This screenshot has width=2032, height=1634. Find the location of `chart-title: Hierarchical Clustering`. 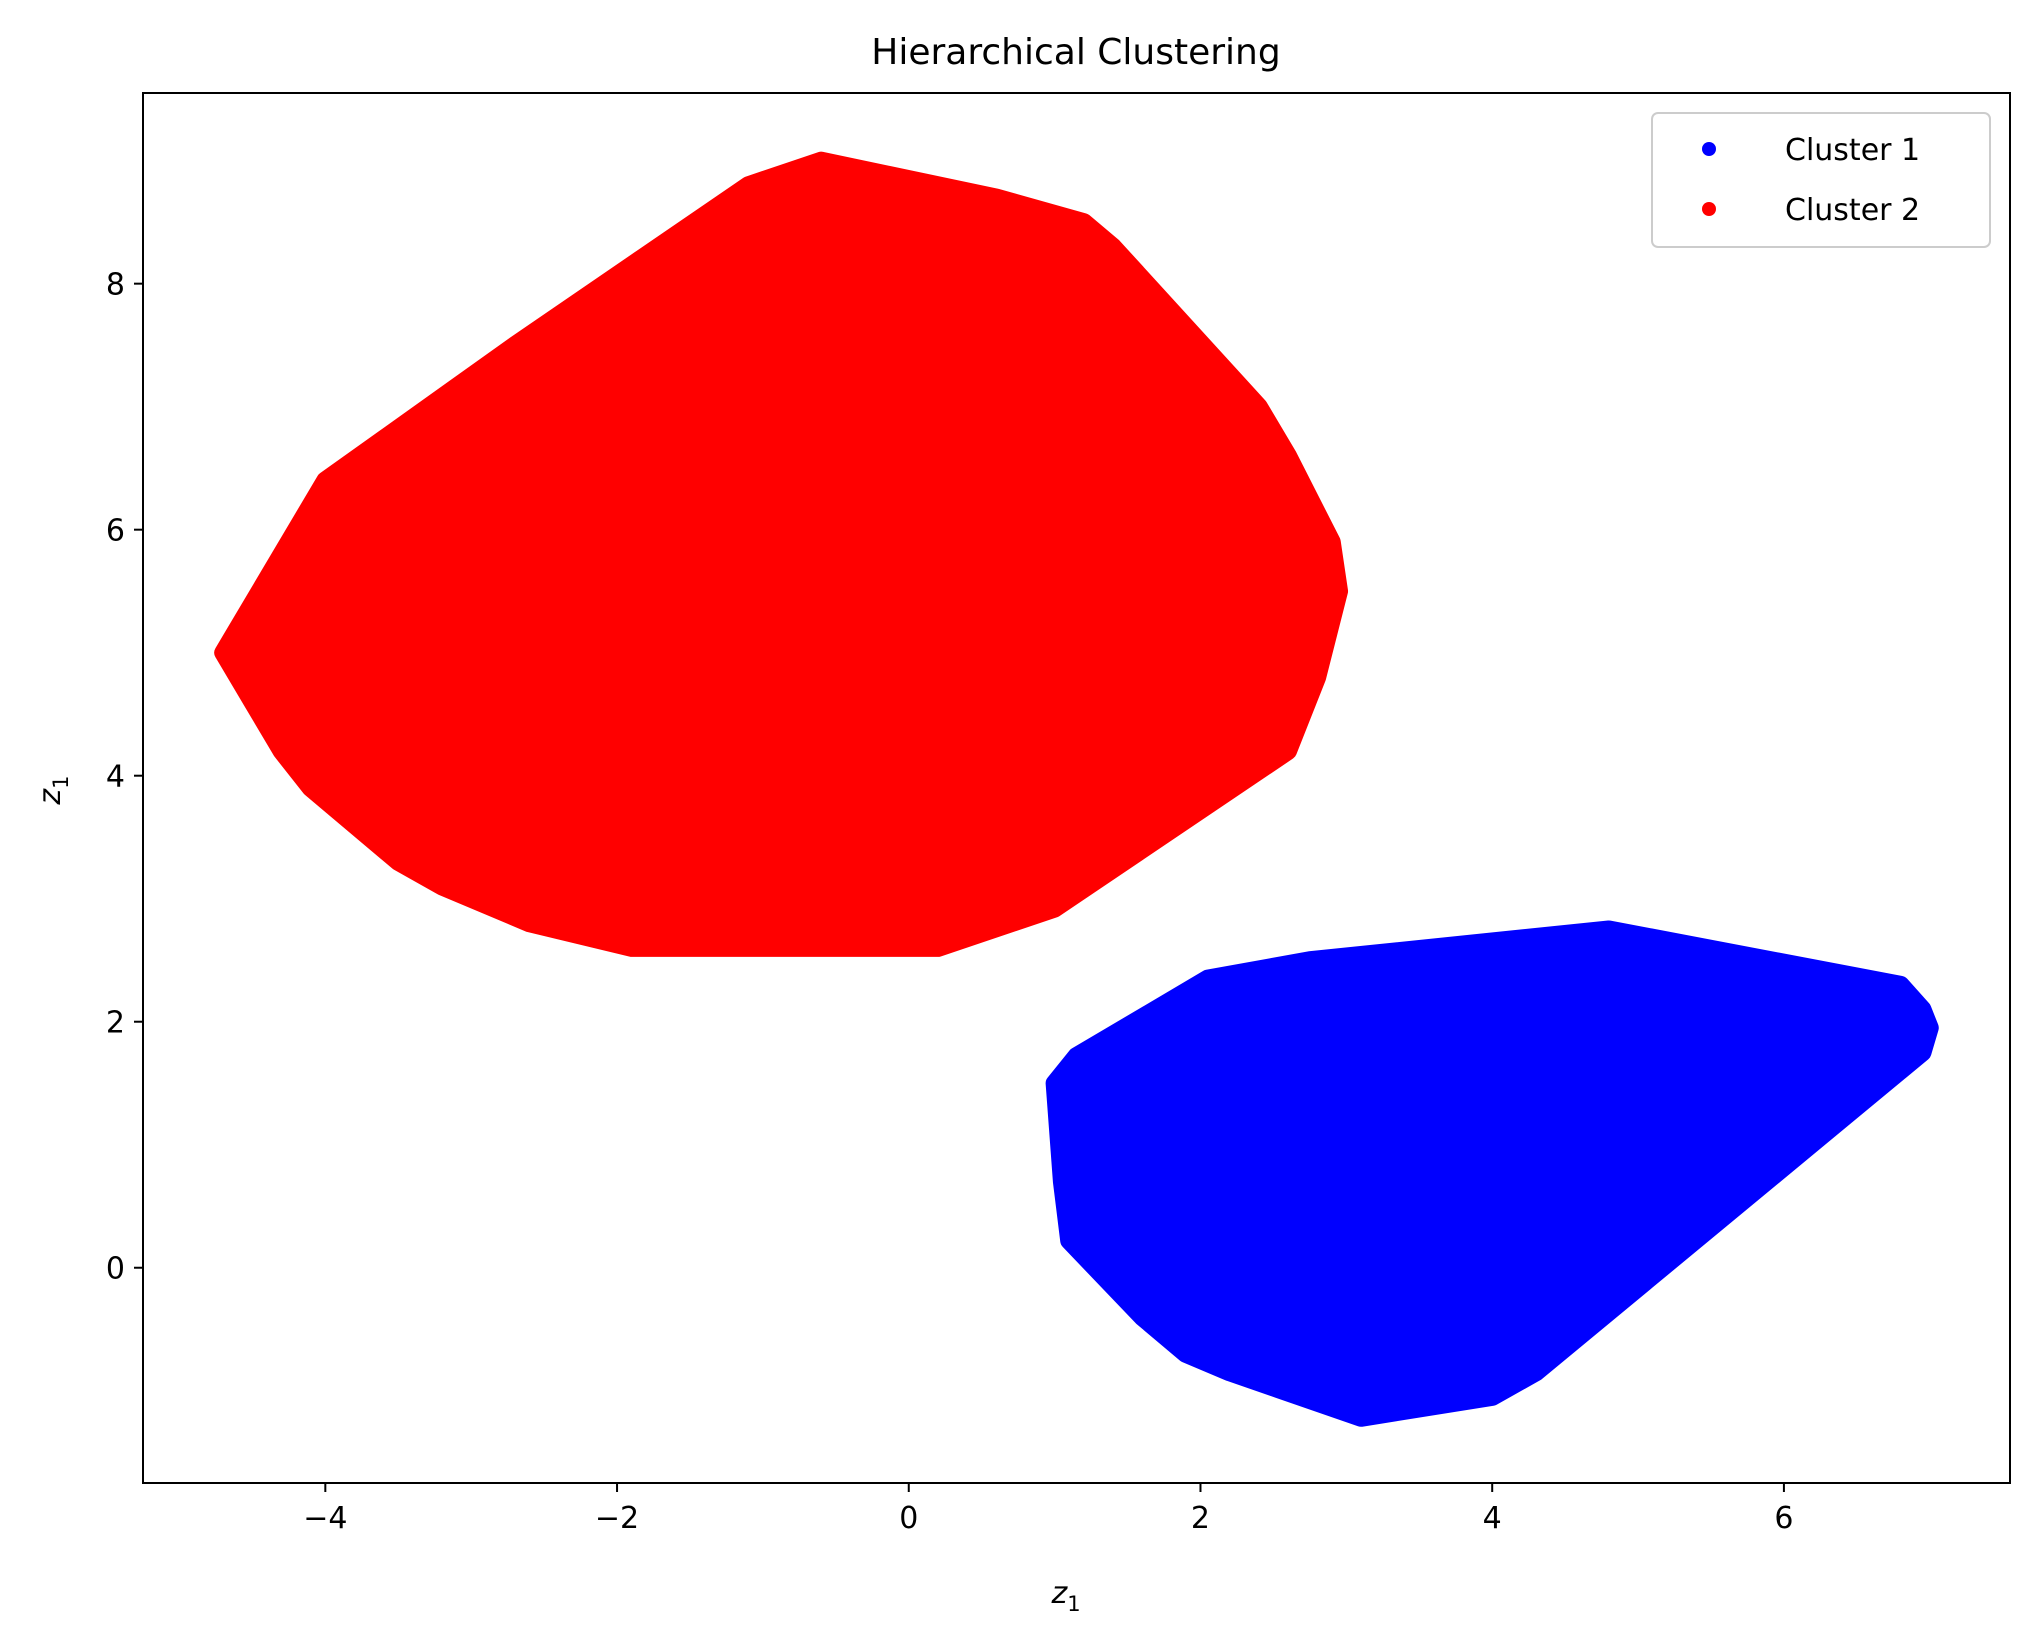

chart-title: Hierarchical Clustering is located at coordinates (1075, 52).